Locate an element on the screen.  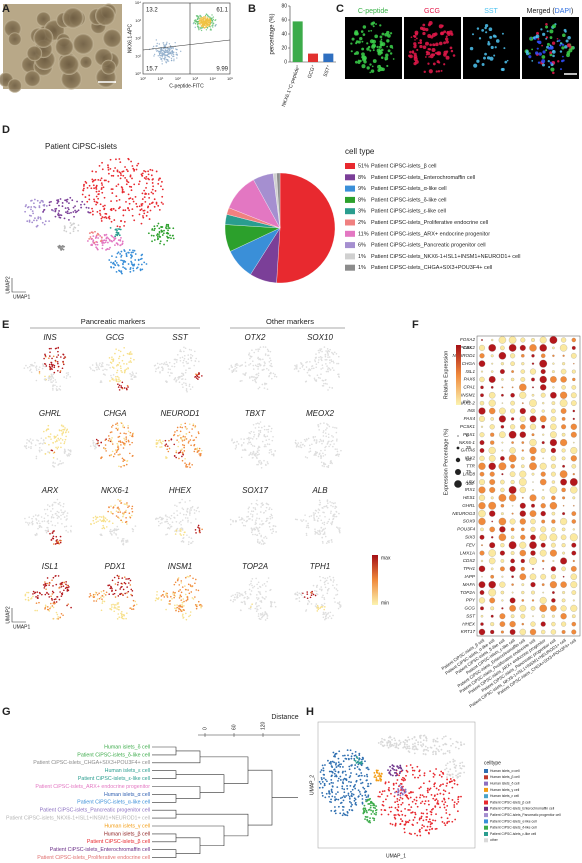
stain-title: Merged (DAPI) is located at coordinates (550, 11).